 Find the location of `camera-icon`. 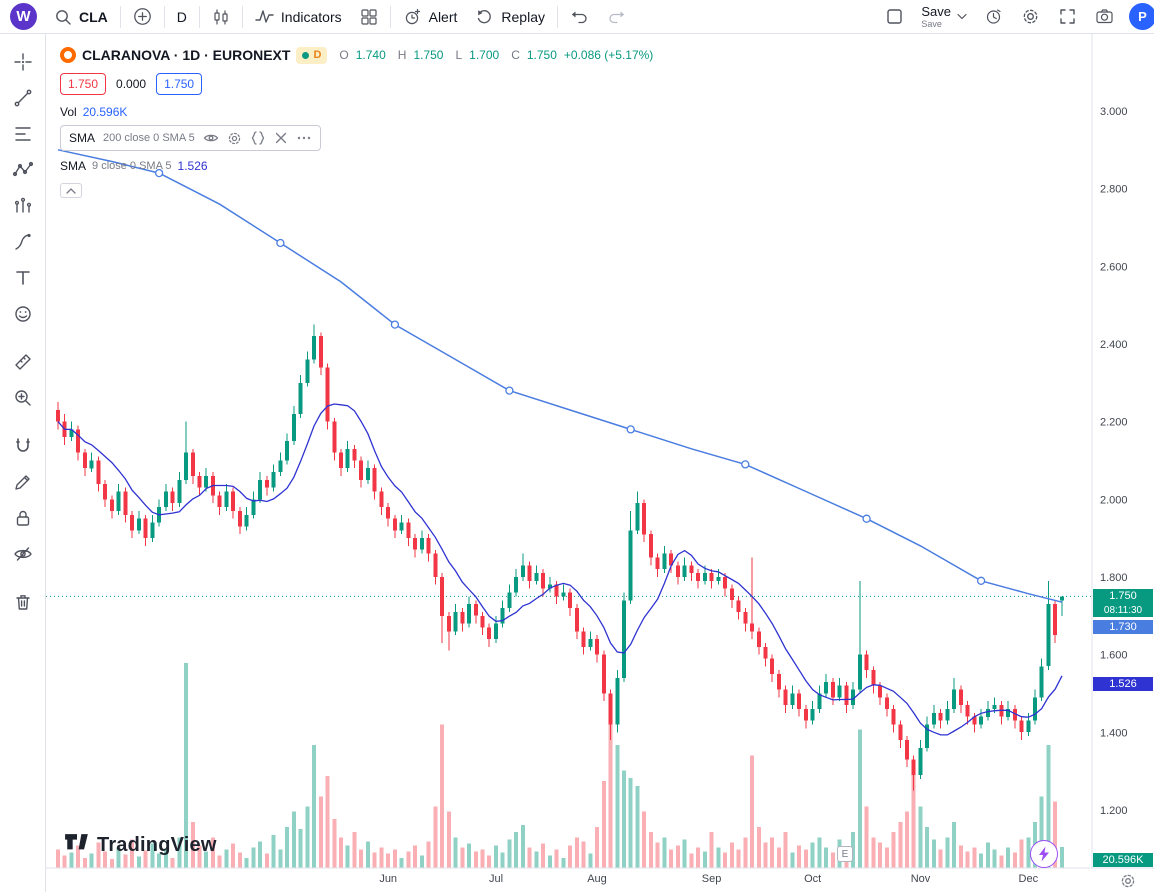

camera-icon is located at coordinates (1104, 16).